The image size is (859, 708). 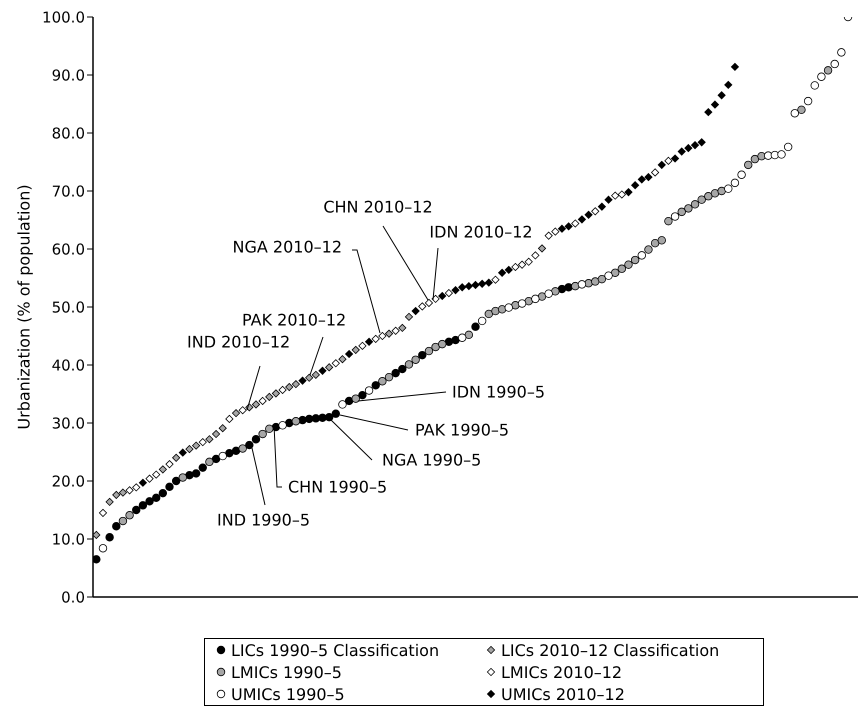 I want to click on y-tick-label: 0.0, so click(x=73, y=597).